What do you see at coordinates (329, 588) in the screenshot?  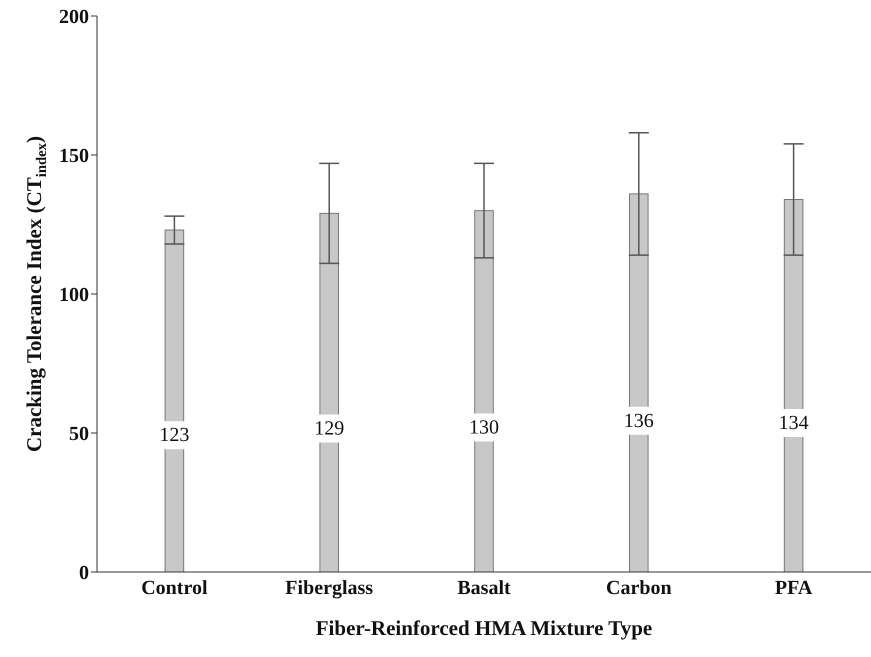 I see `x-tick-label: Fiberglass` at bounding box center [329, 588].